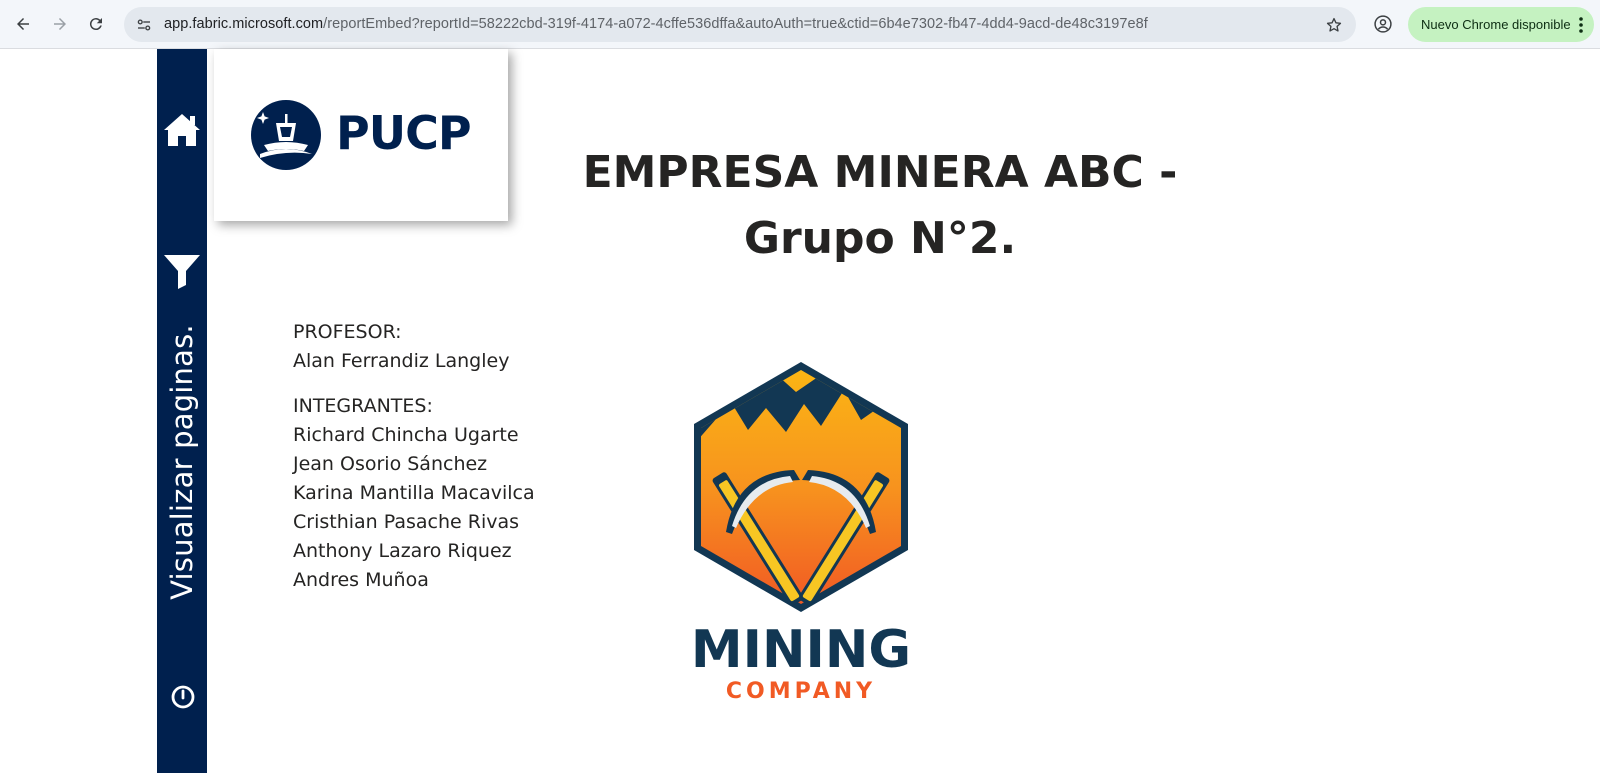 This screenshot has height=773, width=1600. Describe the element at coordinates (406, 435) in the screenshot. I see `member-name: Richard Chincha Ugarte` at that location.